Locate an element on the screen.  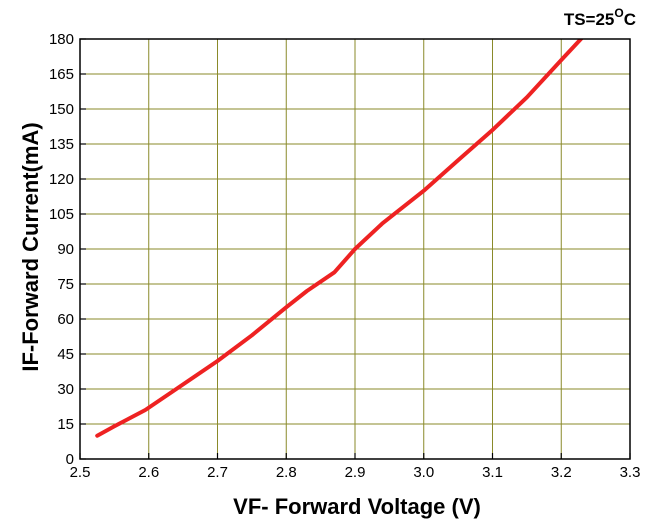
annotation-degree: O is located at coordinates (618, 13).